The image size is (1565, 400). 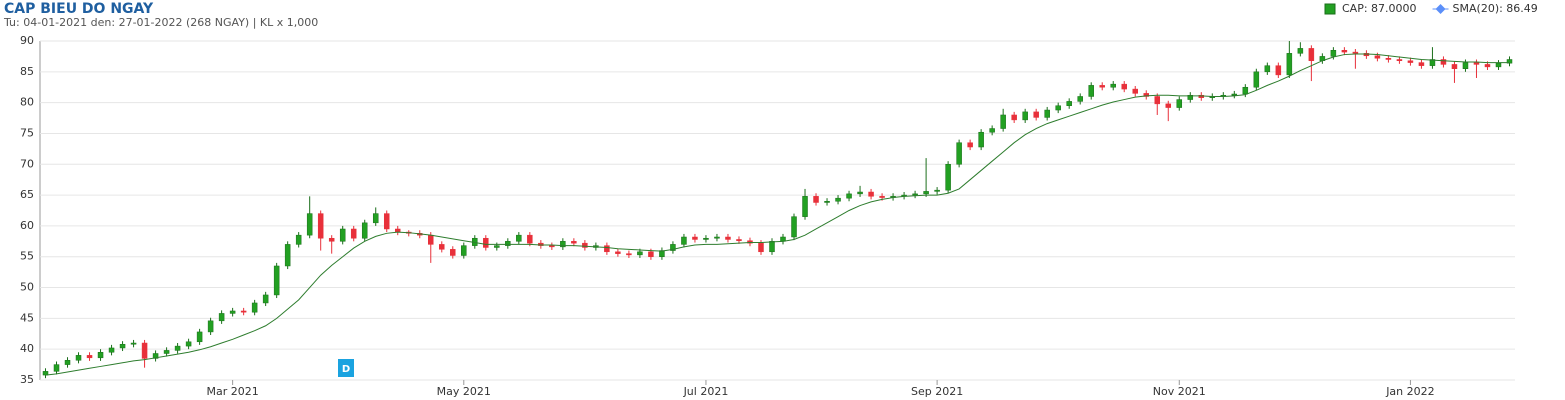 I want to click on y-tick-label: 40, so click(x=27, y=348).